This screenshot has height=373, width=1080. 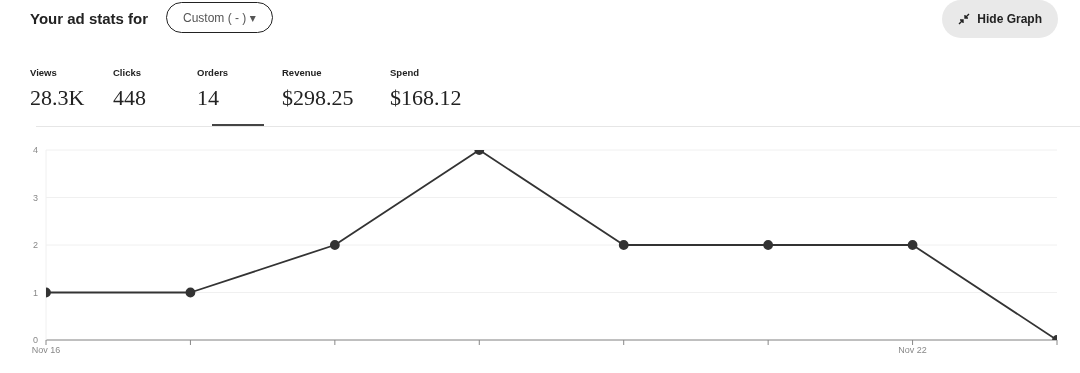 What do you see at coordinates (44, 72) in the screenshot?
I see `text: Views` at bounding box center [44, 72].